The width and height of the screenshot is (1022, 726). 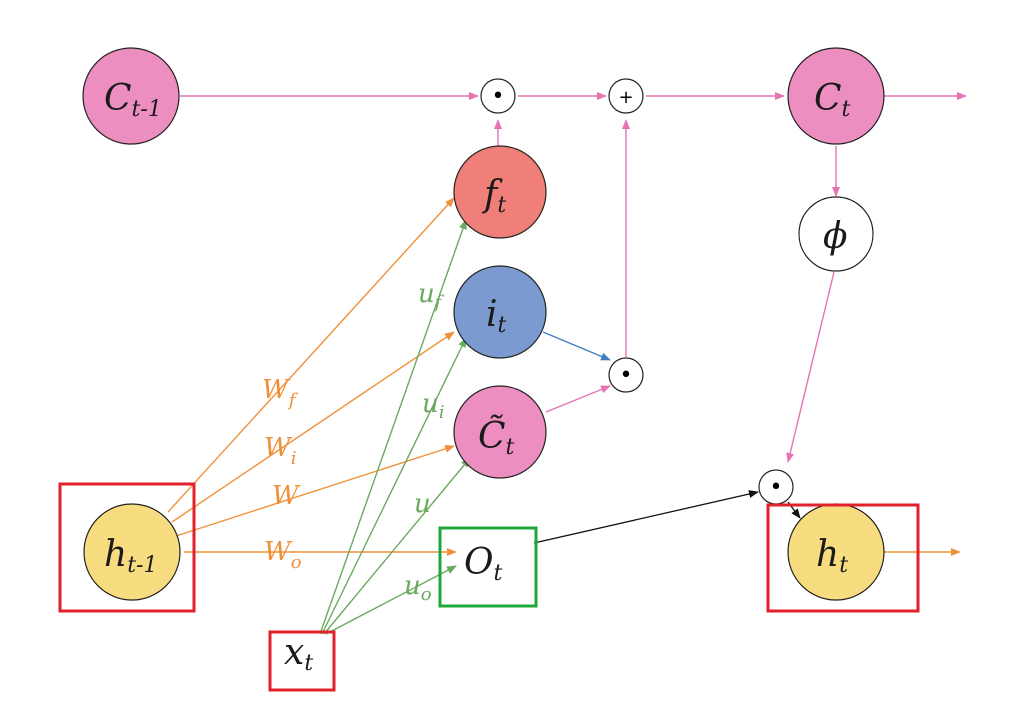 What do you see at coordinates (130, 556) in the screenshot?
I see `svg-text: ht-1` at bounding box center [130, 556].